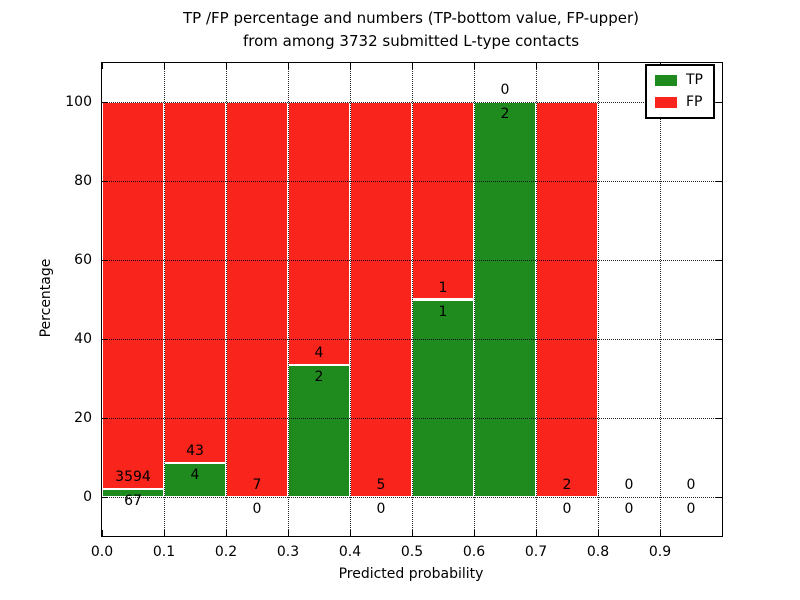  I want to click on bar-count-label-fp: 2, so click(567, 484).